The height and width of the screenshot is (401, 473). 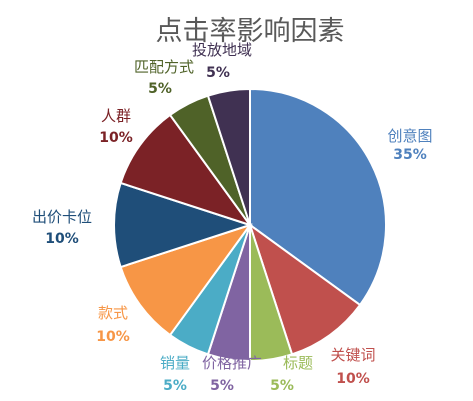 I want to click on slice-label: 出价卡位, so click(x=62, y=217).